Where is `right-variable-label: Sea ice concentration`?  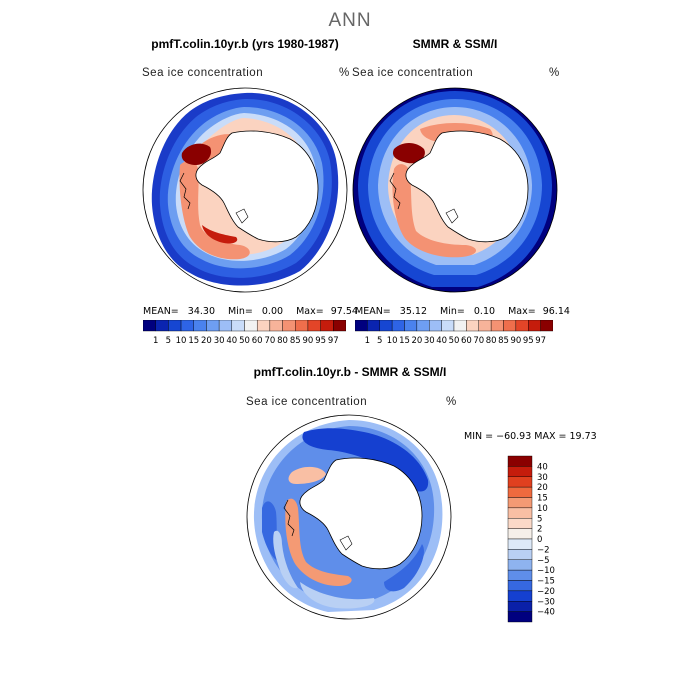
right-variable-label: Sea ice concentration is located at coordinates (413, 73).